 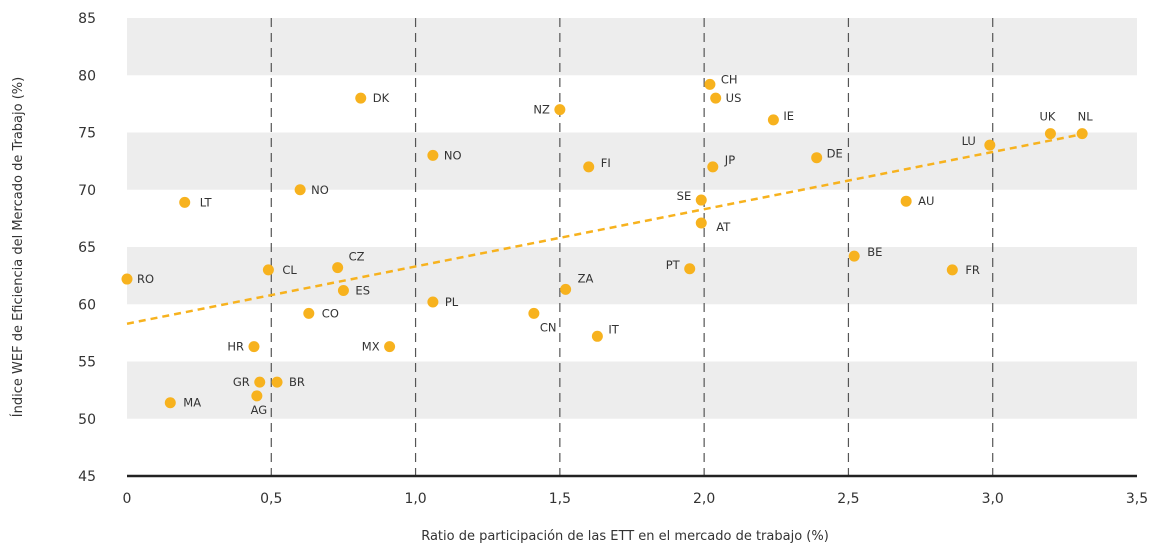 I want to click on x-tick-label: 1,5, so click(x=560, y=499).